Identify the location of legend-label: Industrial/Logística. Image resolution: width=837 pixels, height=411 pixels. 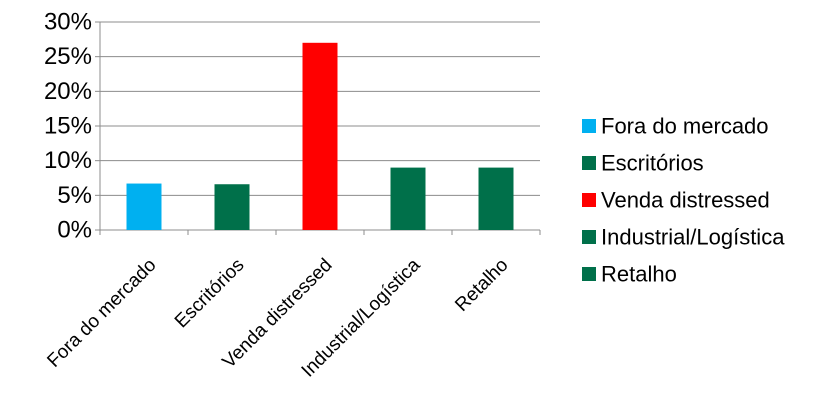
(693, 237).